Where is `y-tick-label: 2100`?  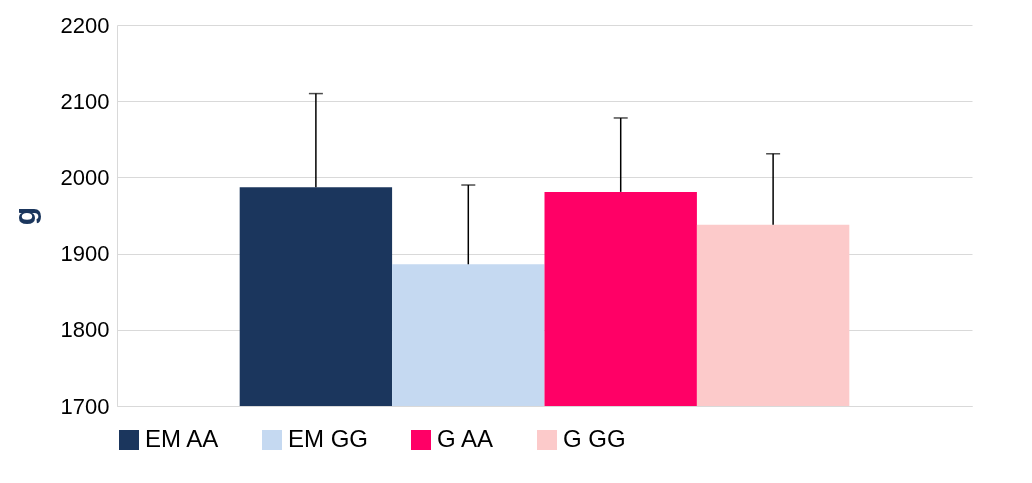
y-tick-label: 2100 is located at coordinates (85, 101).